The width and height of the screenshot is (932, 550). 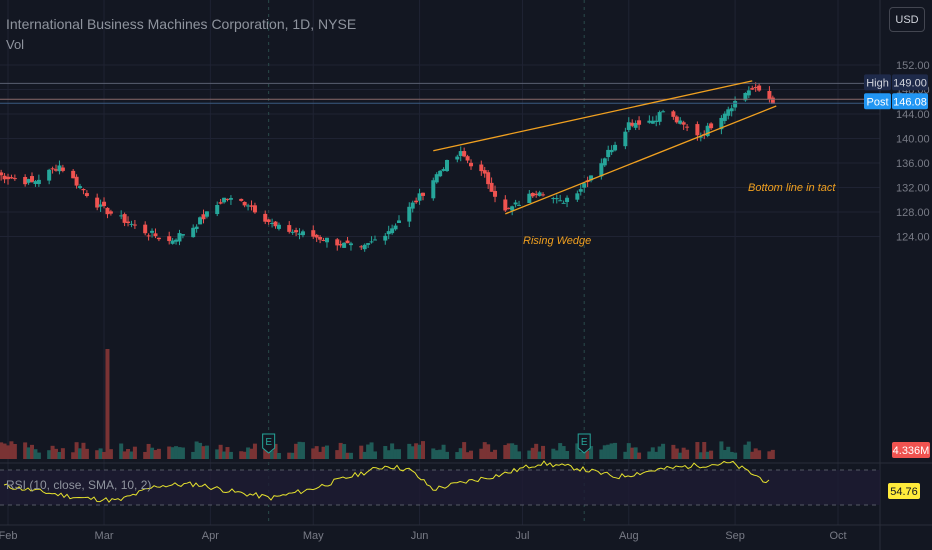 I want to click on price-tick-label: 128.00, so click(x=913, y=213).